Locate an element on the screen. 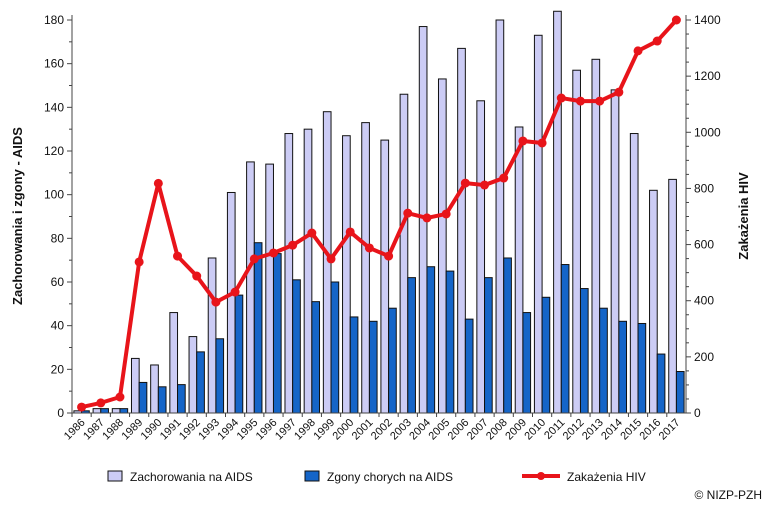 Image resolution: width=768 pixels, height=505 pixels. copyright: © NIZP-PZH is located at coordinates (728, 495).